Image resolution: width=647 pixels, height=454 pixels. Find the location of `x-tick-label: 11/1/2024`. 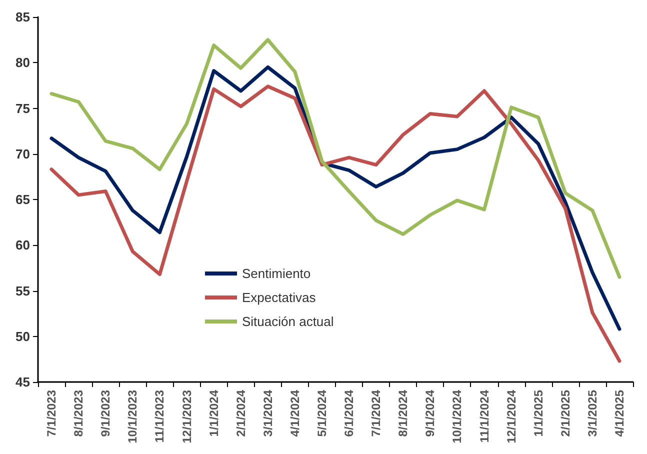

x-tick-label: 11/1/2024 is located at coordinates (484, 416).